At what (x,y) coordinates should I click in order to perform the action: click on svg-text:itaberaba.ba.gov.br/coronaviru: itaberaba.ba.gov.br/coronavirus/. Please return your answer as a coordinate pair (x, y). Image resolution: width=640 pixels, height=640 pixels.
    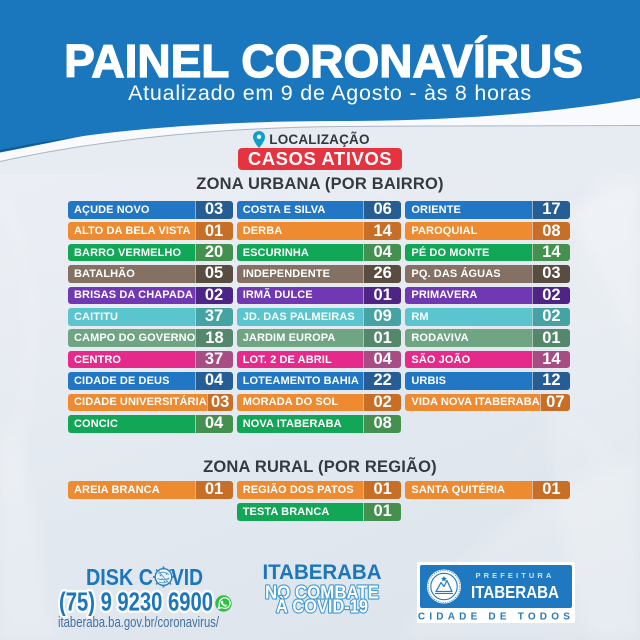
    Looking at the image, I should click on (139, 623).